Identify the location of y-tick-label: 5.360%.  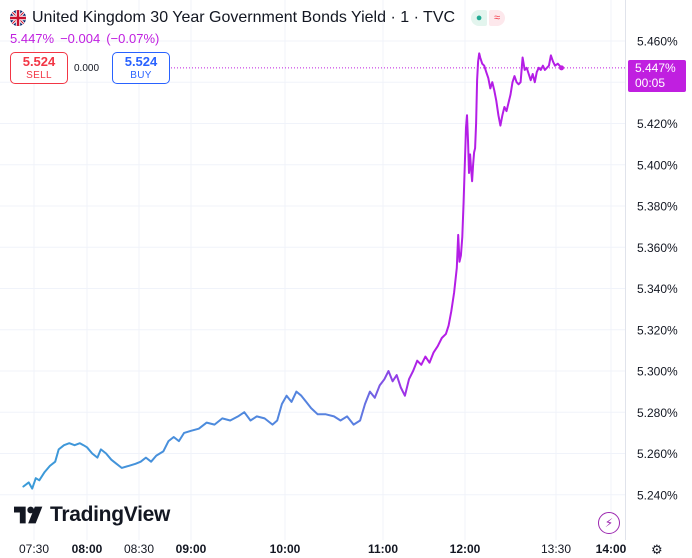
(657, 248).